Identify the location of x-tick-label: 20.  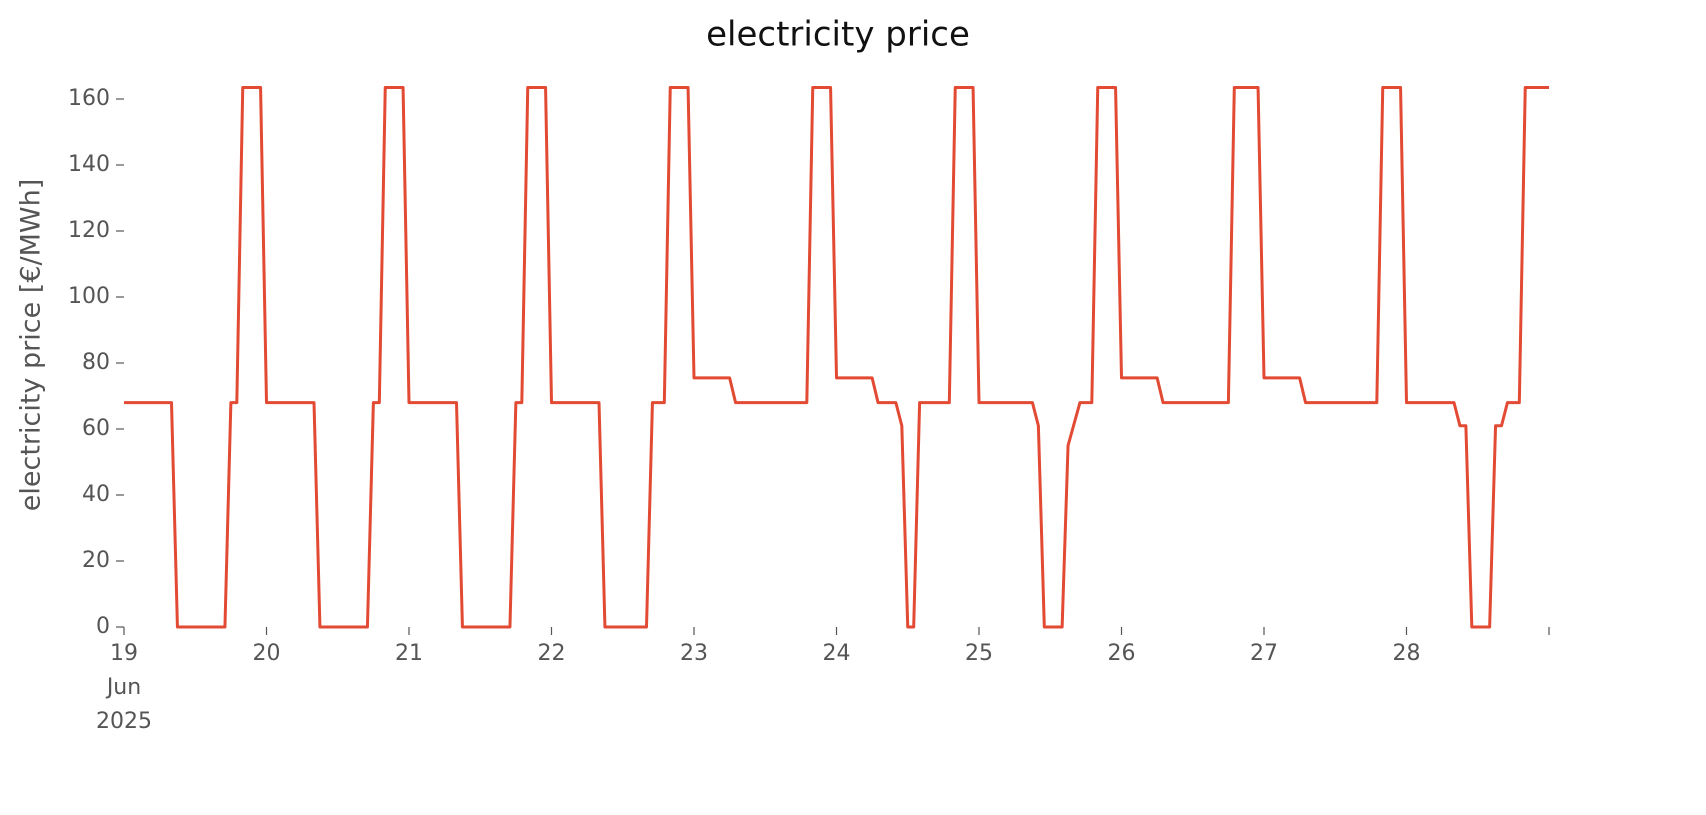
(266, 653).